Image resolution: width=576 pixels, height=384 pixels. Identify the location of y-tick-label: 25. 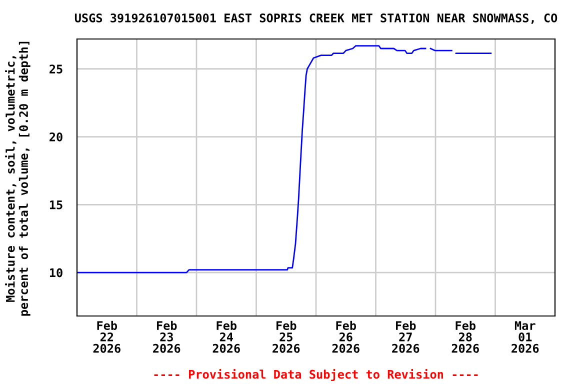
(56, 69).